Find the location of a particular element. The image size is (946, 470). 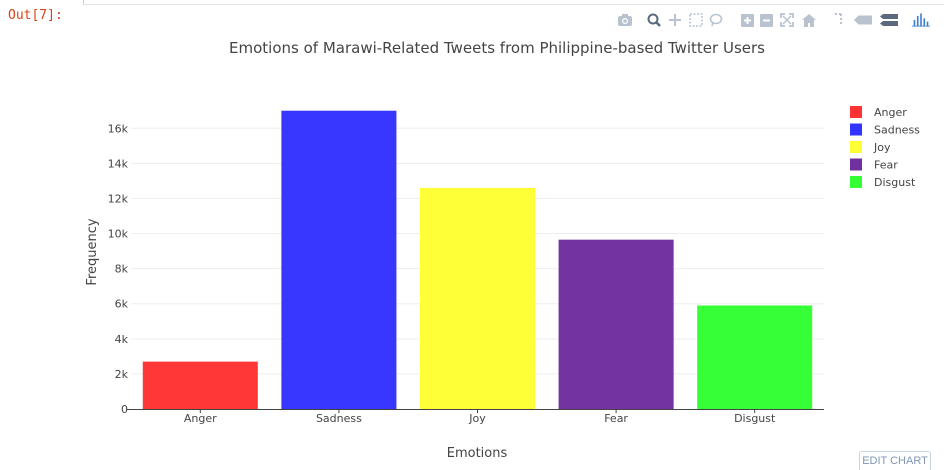

y-tick-label: 6k is located at coordinates (122, 304).